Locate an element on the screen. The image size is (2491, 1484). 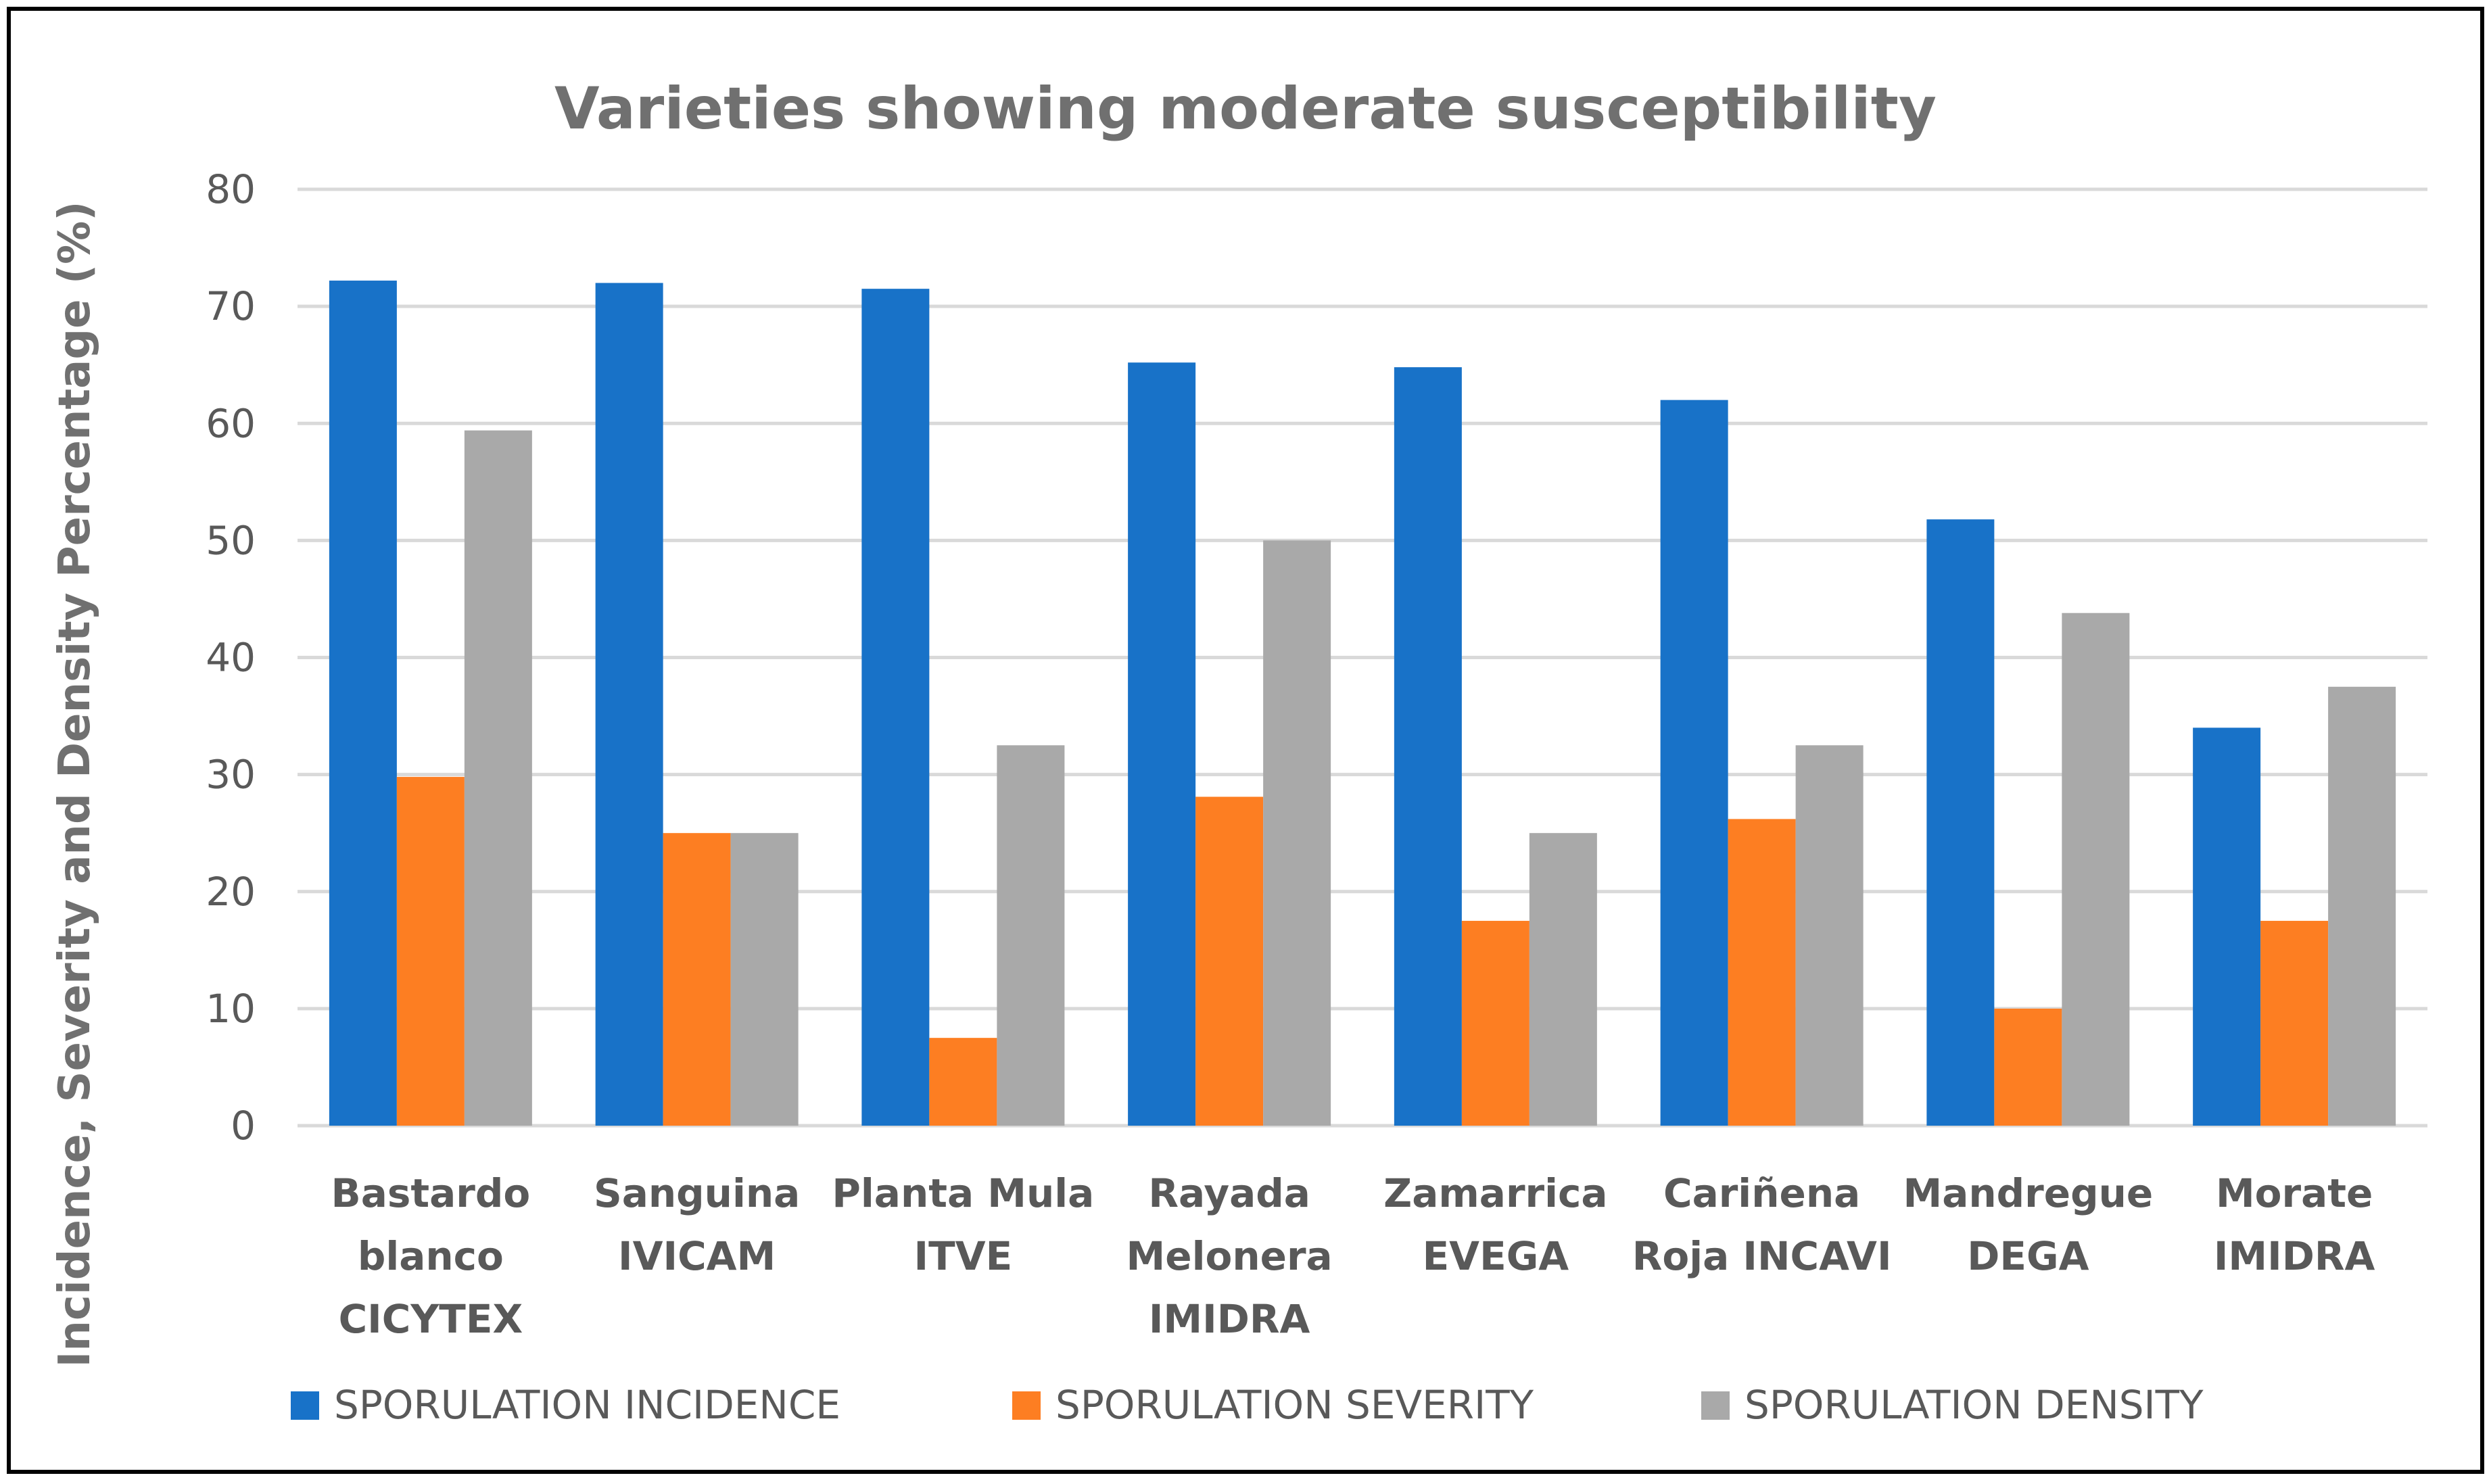
x-category-label-line: Bastardo is located at coordinates (431, 1193).